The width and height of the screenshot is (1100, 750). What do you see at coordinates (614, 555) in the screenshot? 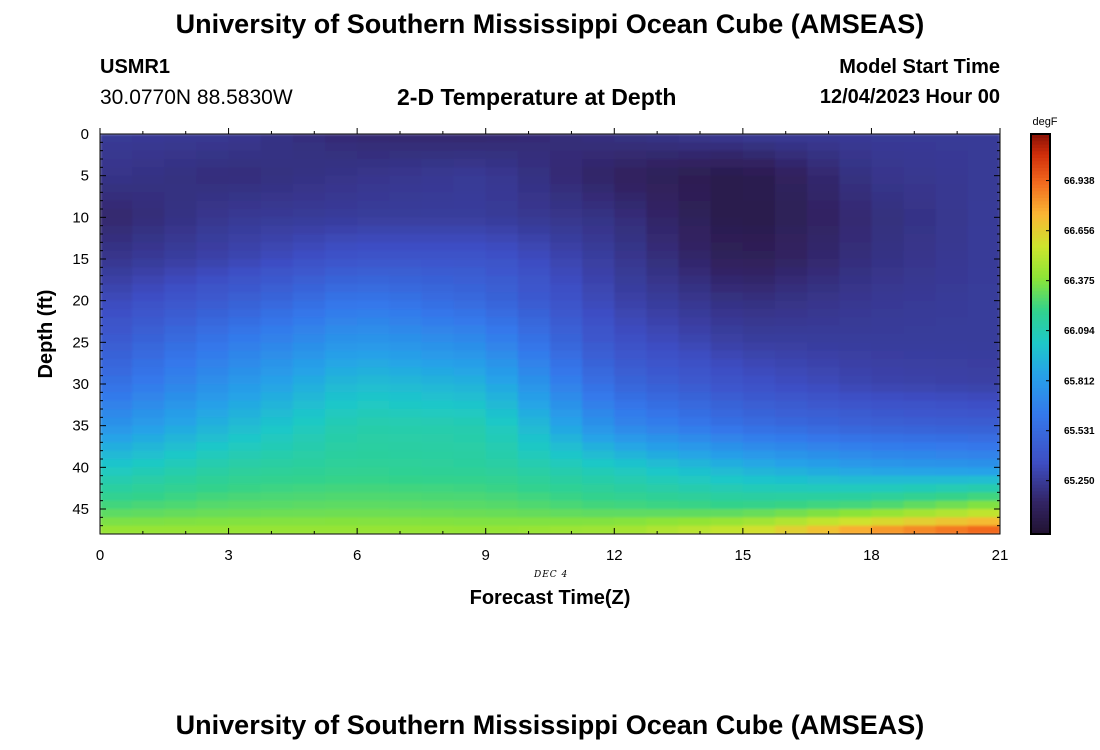
I see `x-tick-label: 12` at bounding box center [614, 555].